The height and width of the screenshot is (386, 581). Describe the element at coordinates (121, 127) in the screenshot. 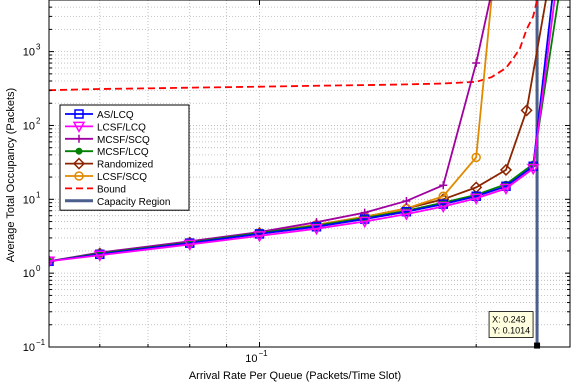

I see `legend-label-lcsf-lcq: LCSF/LCQ` at that location.